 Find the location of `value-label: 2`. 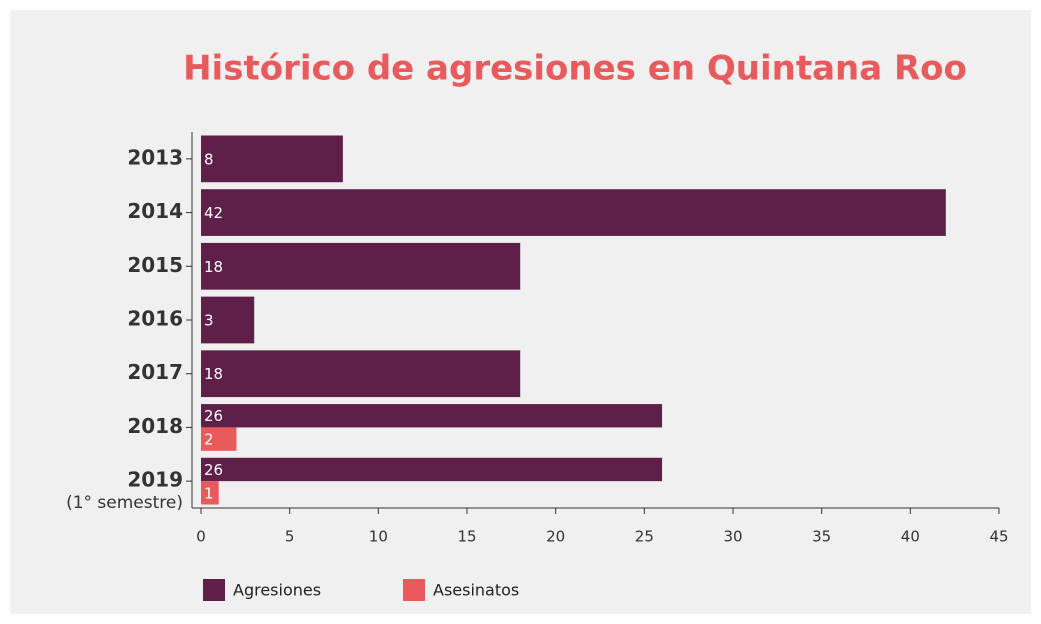

value-label: 2 is located at coordinates (209, 440).